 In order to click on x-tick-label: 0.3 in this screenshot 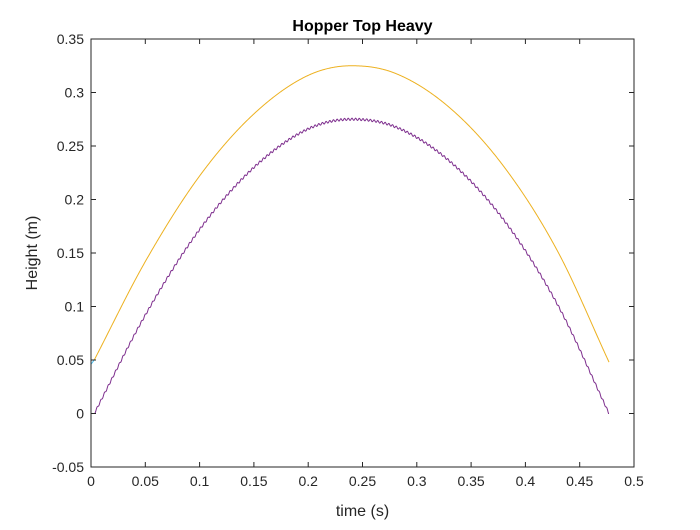, I will do `click(417, 481)`.